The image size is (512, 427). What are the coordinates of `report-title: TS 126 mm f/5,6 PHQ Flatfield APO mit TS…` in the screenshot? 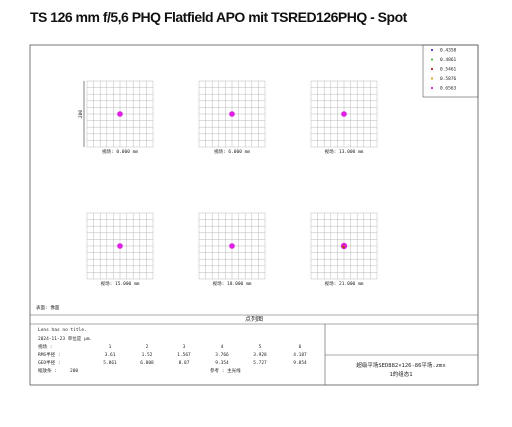 It's located at (219, 17).